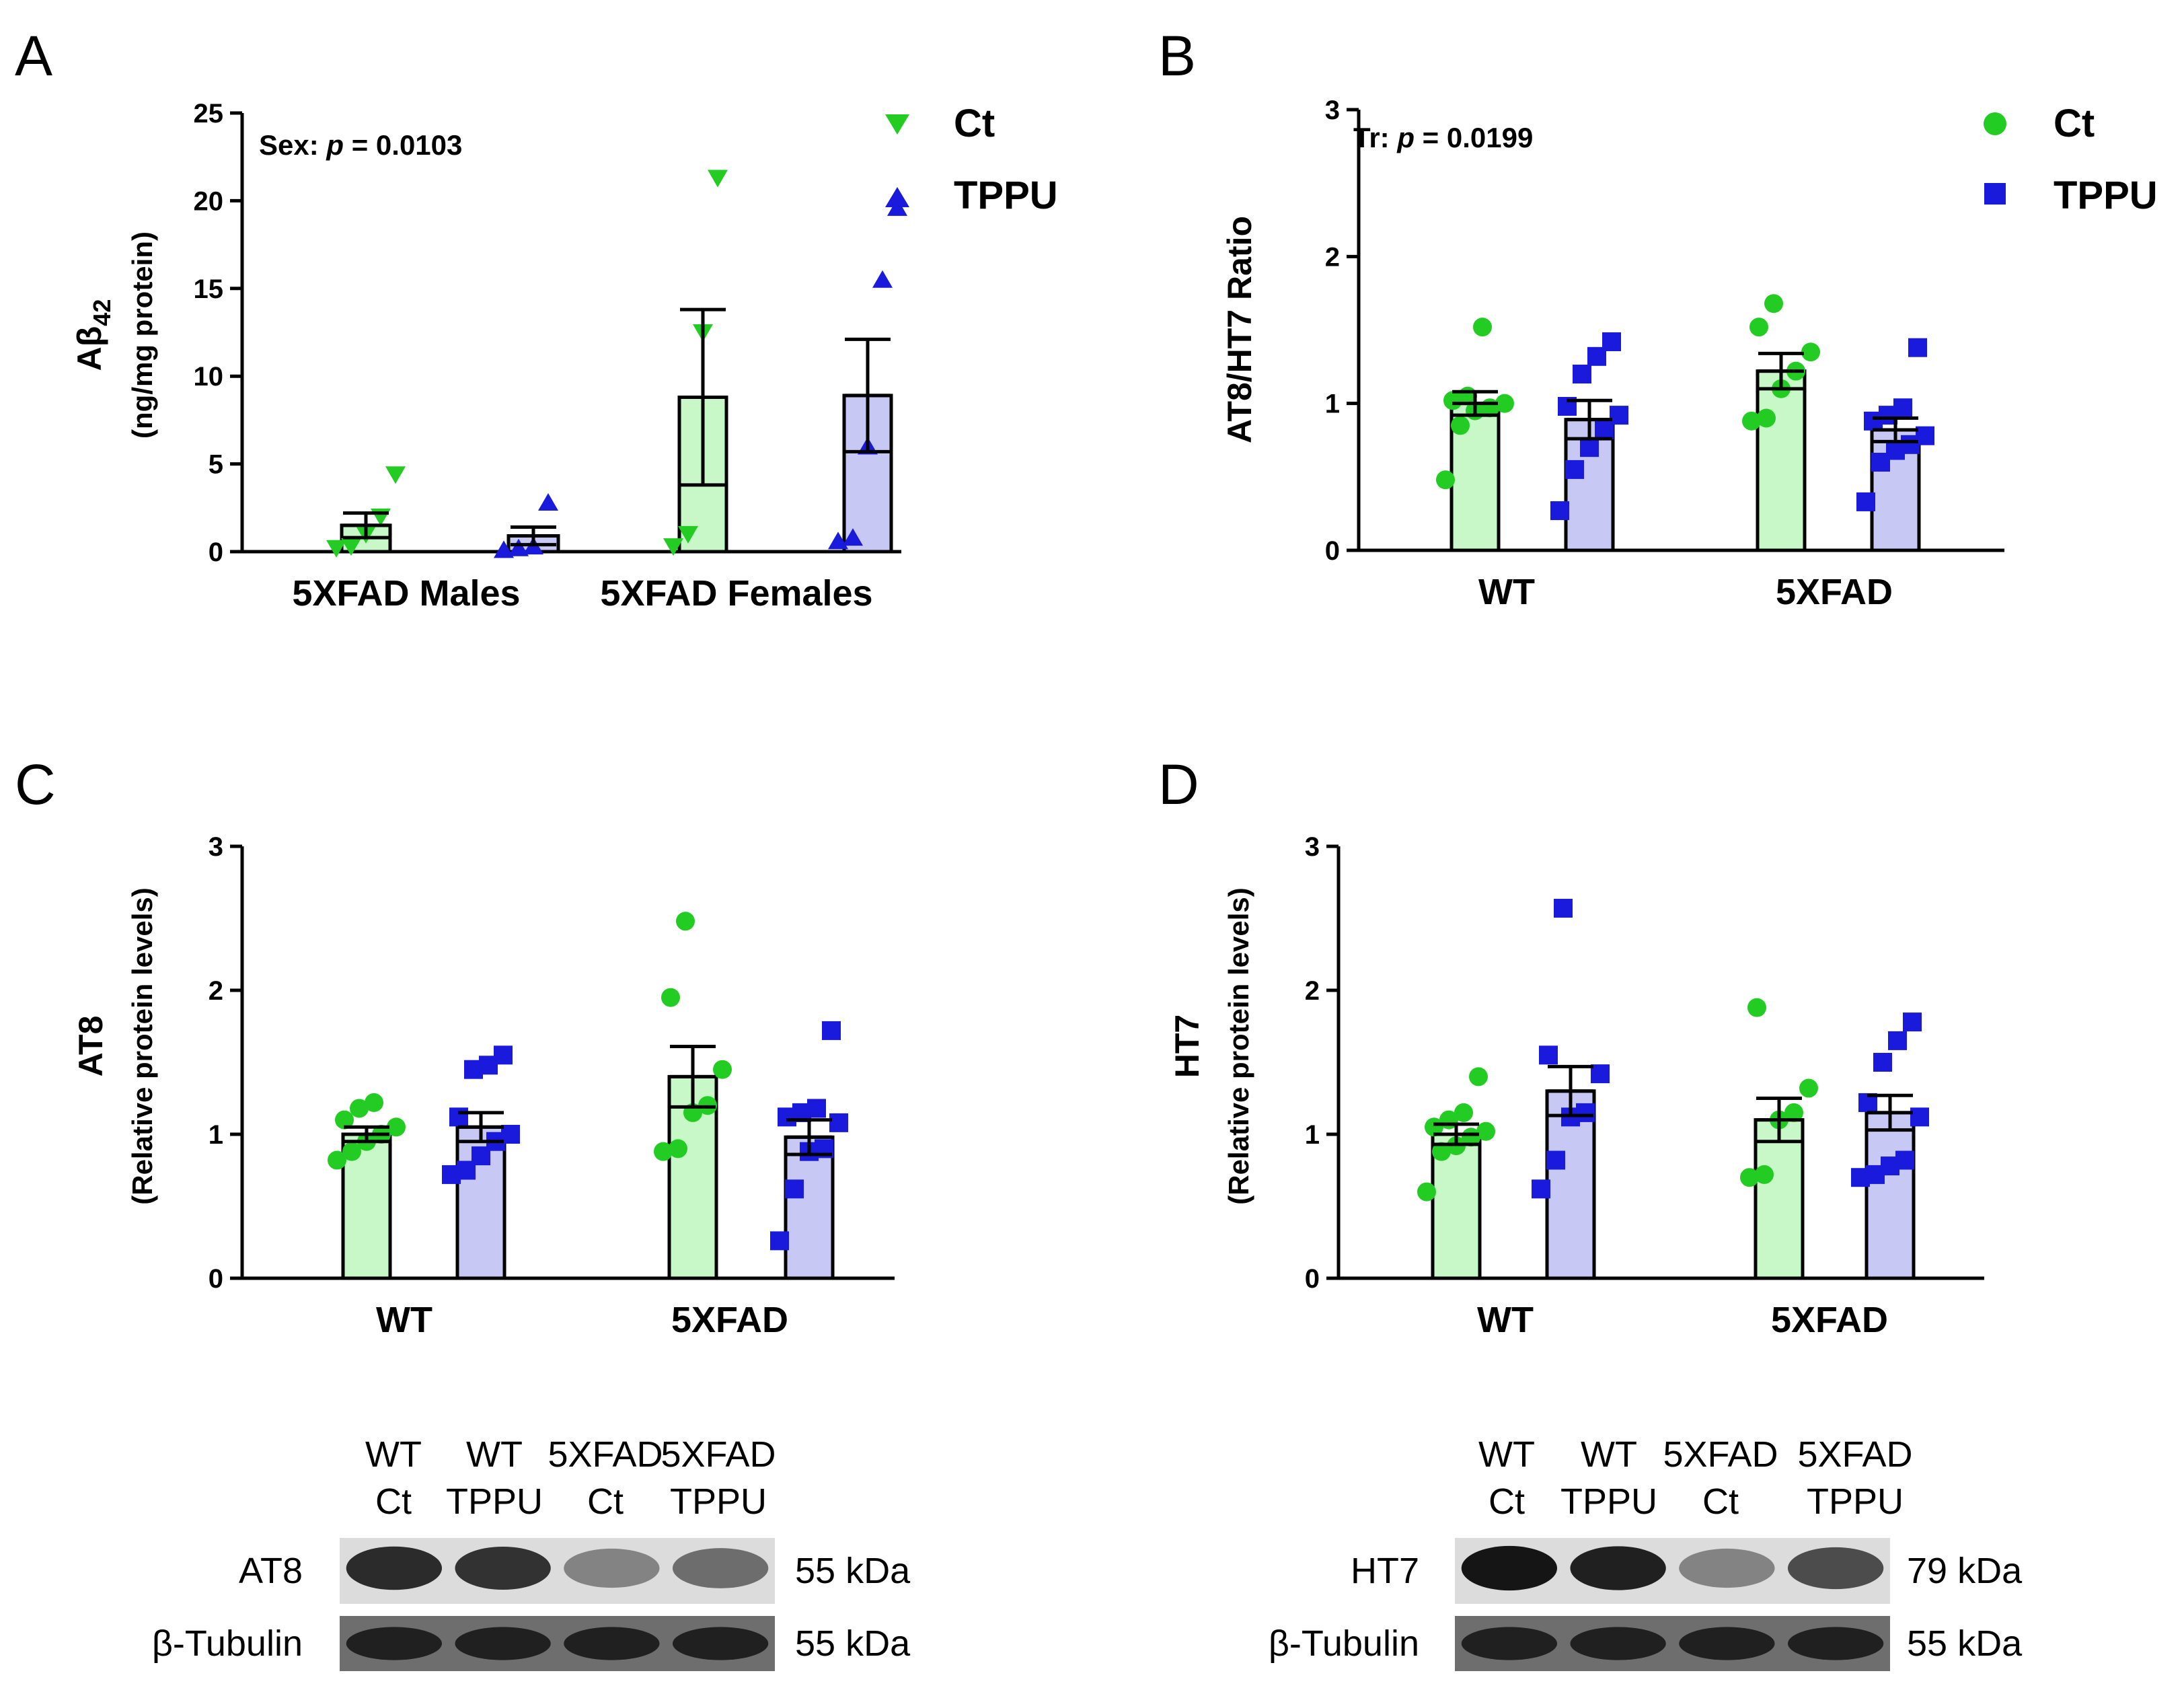 The height and width of the screenshot is (1694, 2184). Describe the element at coordinates (209, 201) in the screenshot. I see `y-tick-label: 20` at that location.